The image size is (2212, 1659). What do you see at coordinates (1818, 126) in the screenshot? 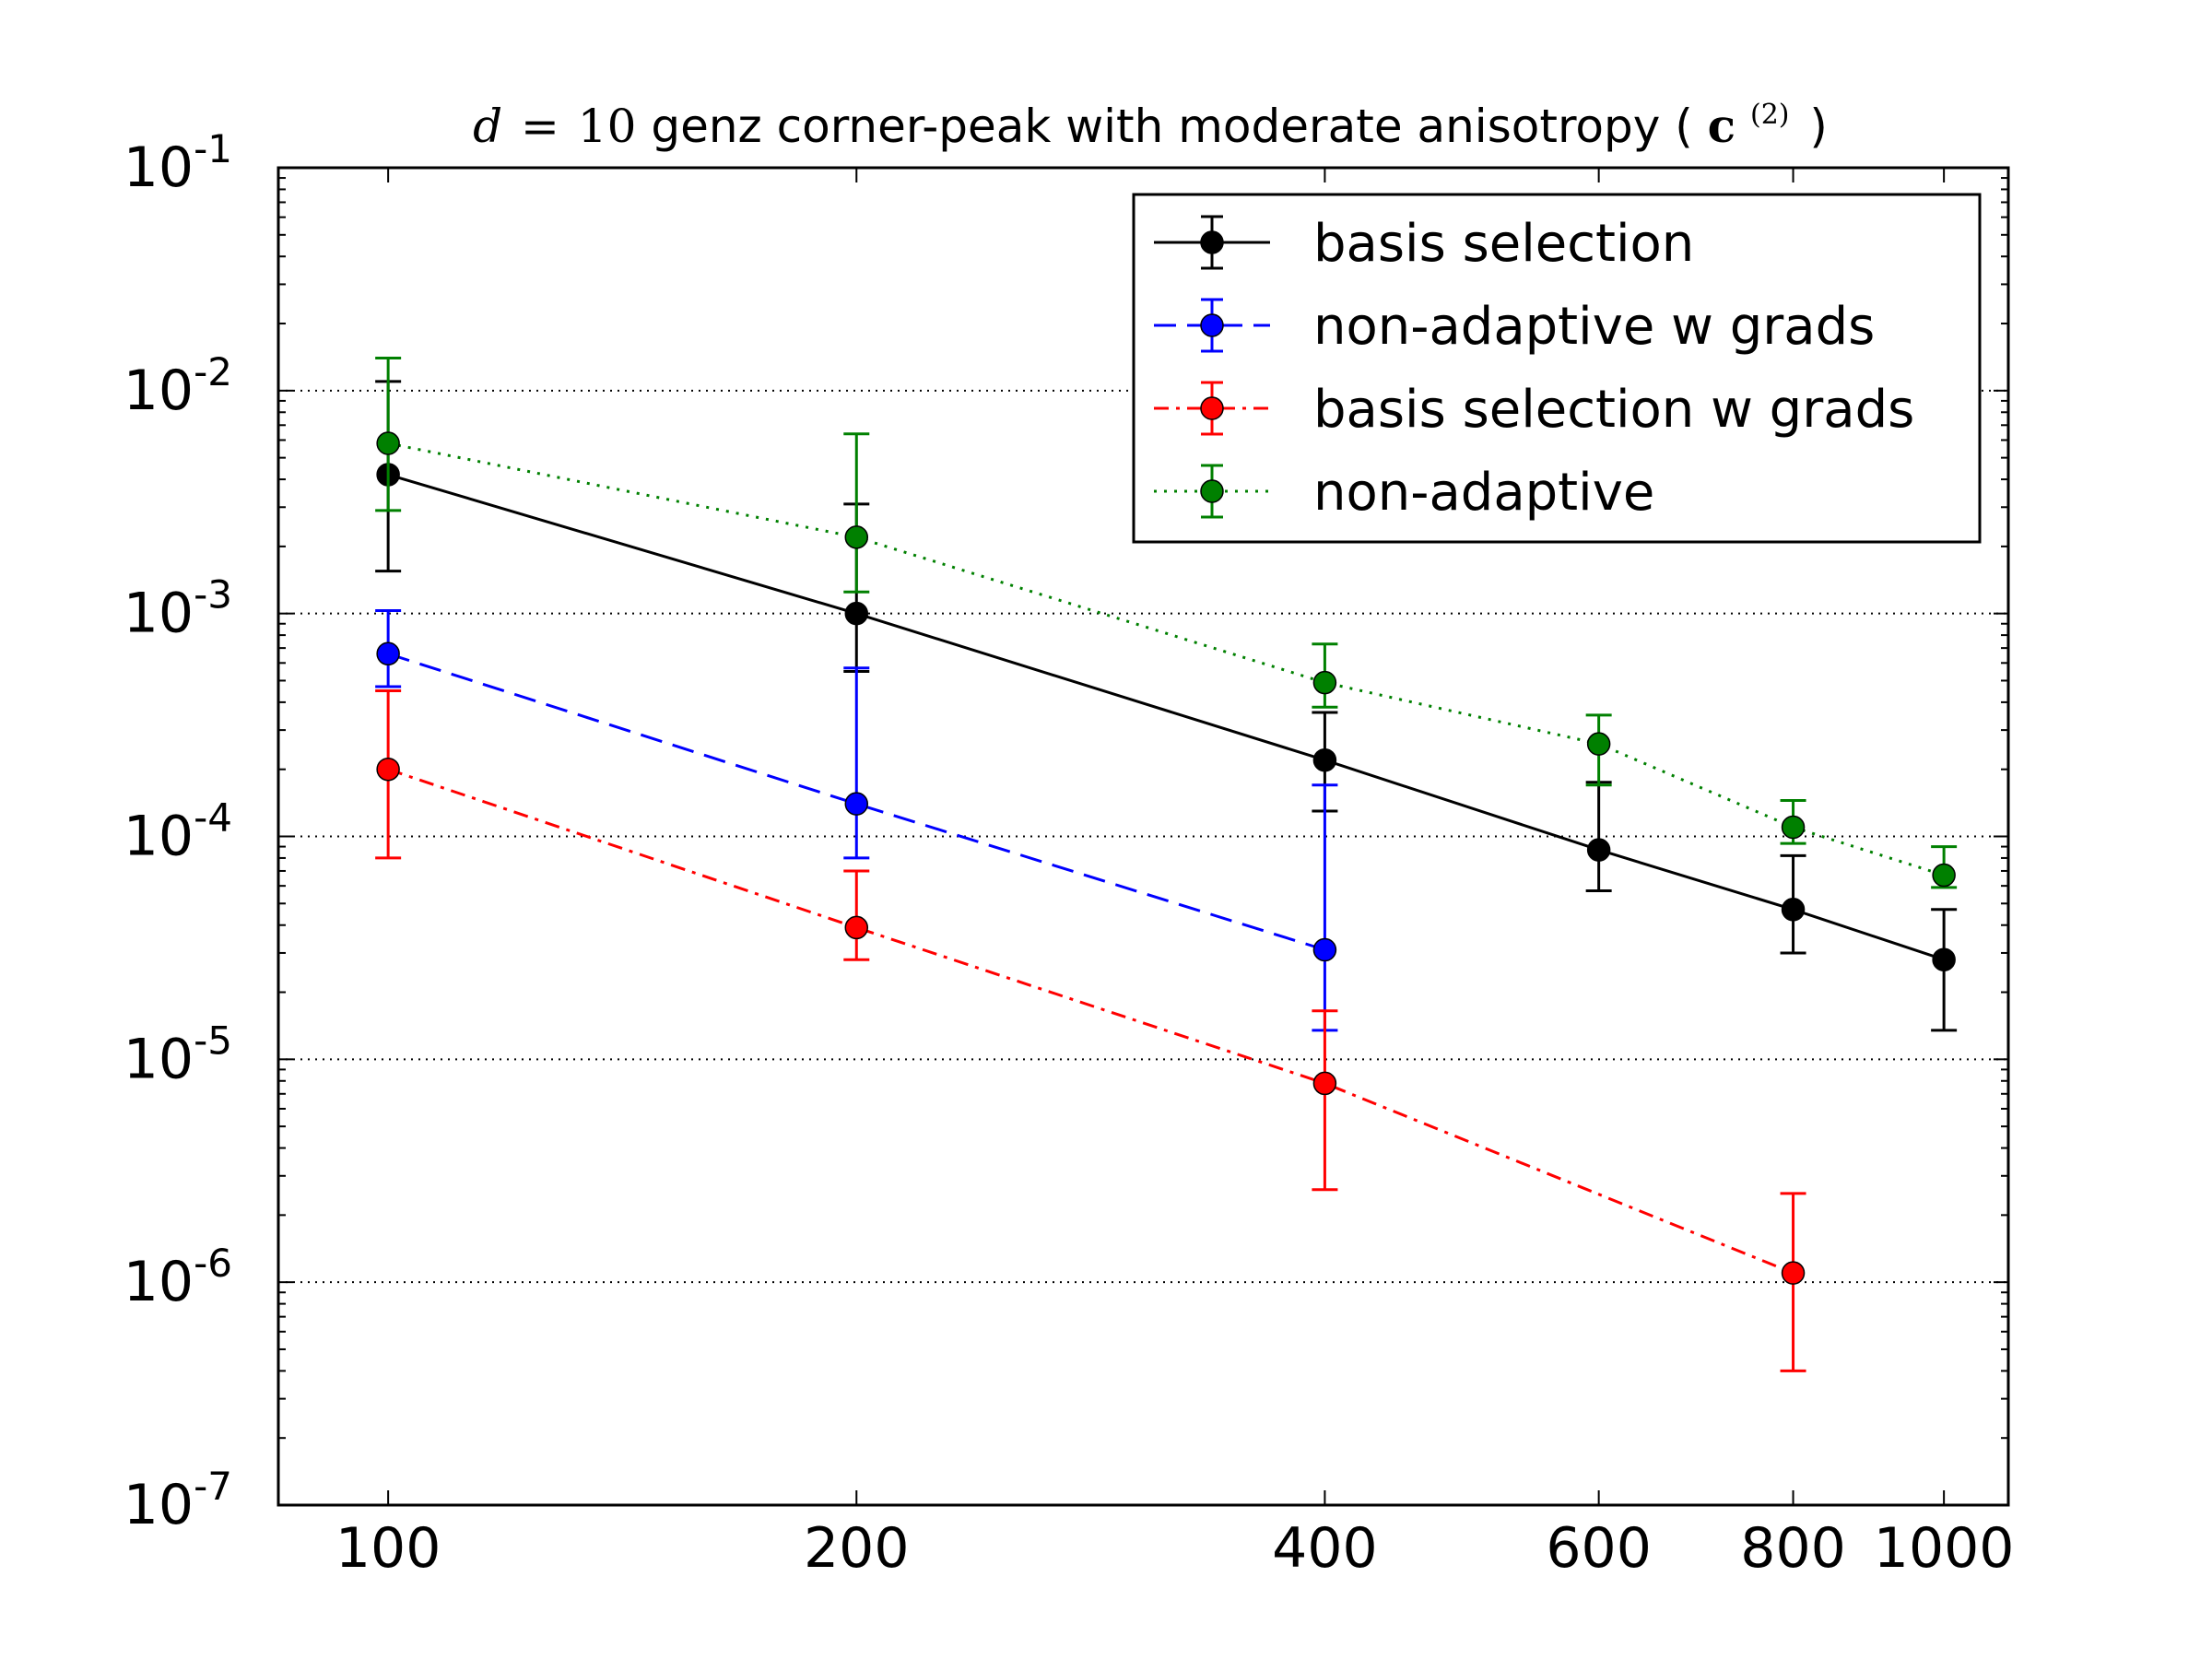
I see `title-close-paren: )` at bounding box center [1818, 126].